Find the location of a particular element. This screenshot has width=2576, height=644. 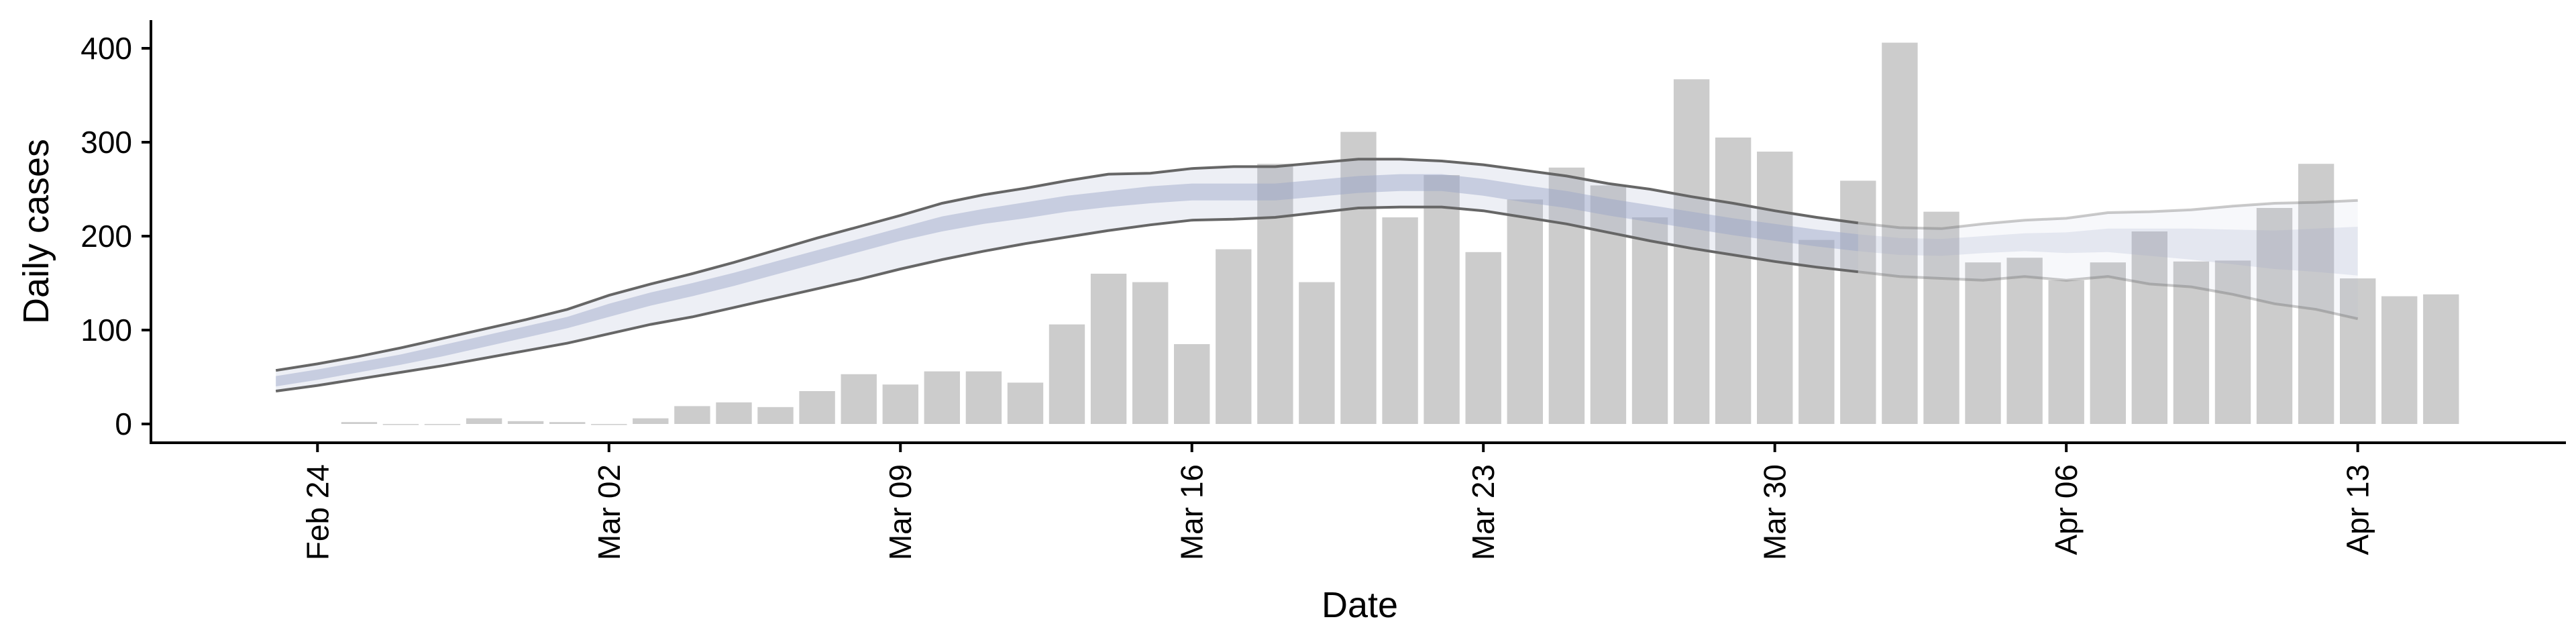

x-tick-label: Mar 02 is located at coordinates (609, 512).